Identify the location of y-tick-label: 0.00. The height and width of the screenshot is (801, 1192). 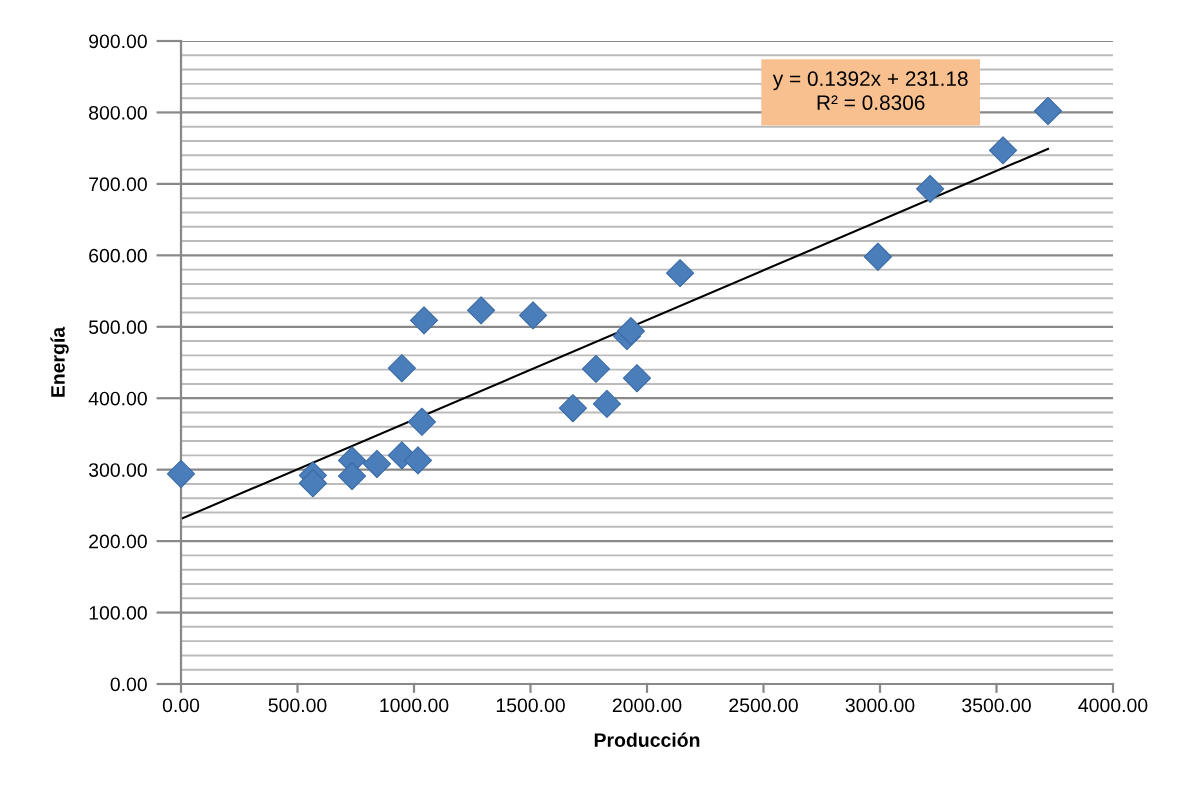
(128, 684).